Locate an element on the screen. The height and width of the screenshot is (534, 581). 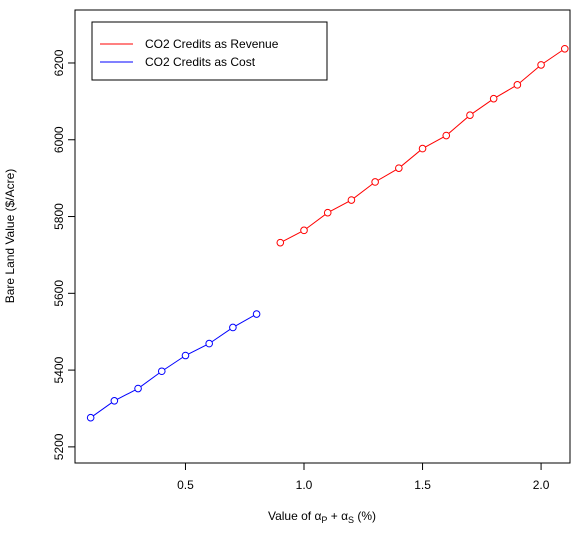
y-tick-label: 5600 is located at coordinates (59, 293).